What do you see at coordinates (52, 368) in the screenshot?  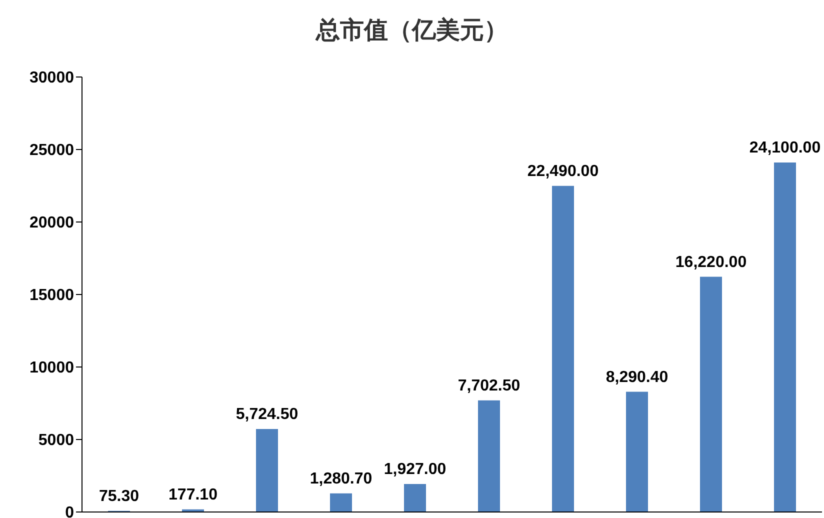 I see `y-tick-label: 10000` at bounding box center [52, 368].